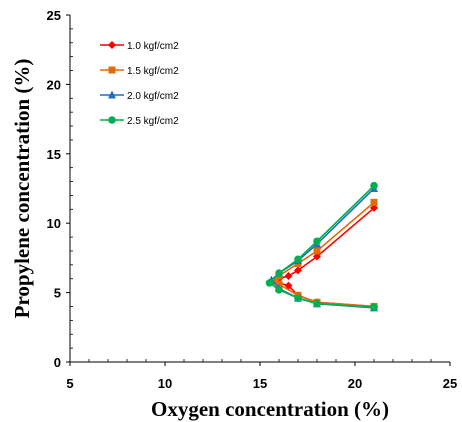 This screenshot has height=422, width=462. What do you see at coordinates (165, 383) in the screenshot?
I see `x-tick-label: 10` at bounding box center [165, 383].